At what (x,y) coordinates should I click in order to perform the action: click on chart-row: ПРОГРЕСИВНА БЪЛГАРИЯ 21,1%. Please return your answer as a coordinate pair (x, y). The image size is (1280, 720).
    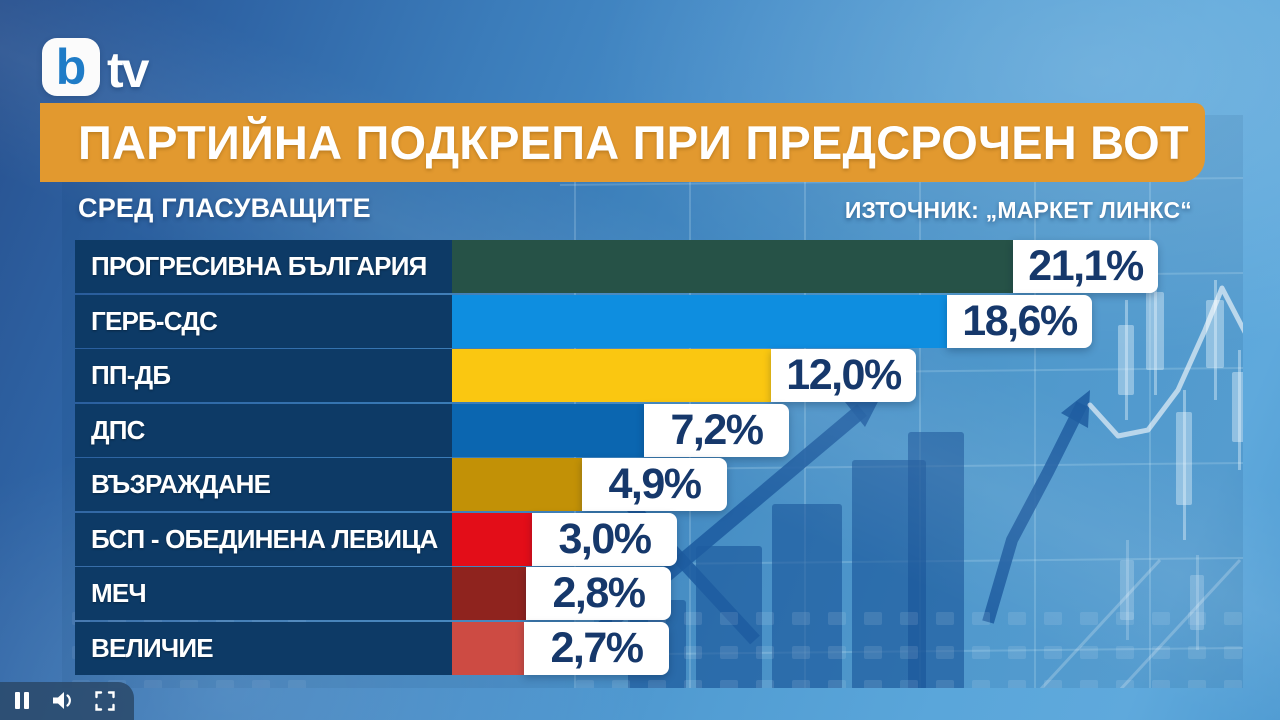
    Looking at the image, I should click on (616, 266).